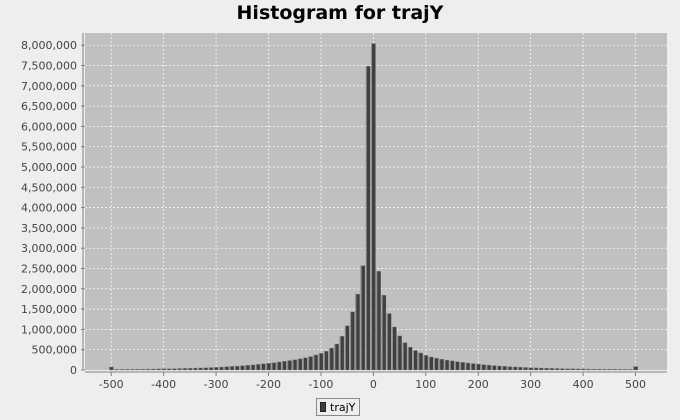 Image resolution: width=680 pixels, height=420 pixels. Describe the element at coordinates (49, 106) in the screenshot. I see `y-tick-label: 6,500,000` at that location.